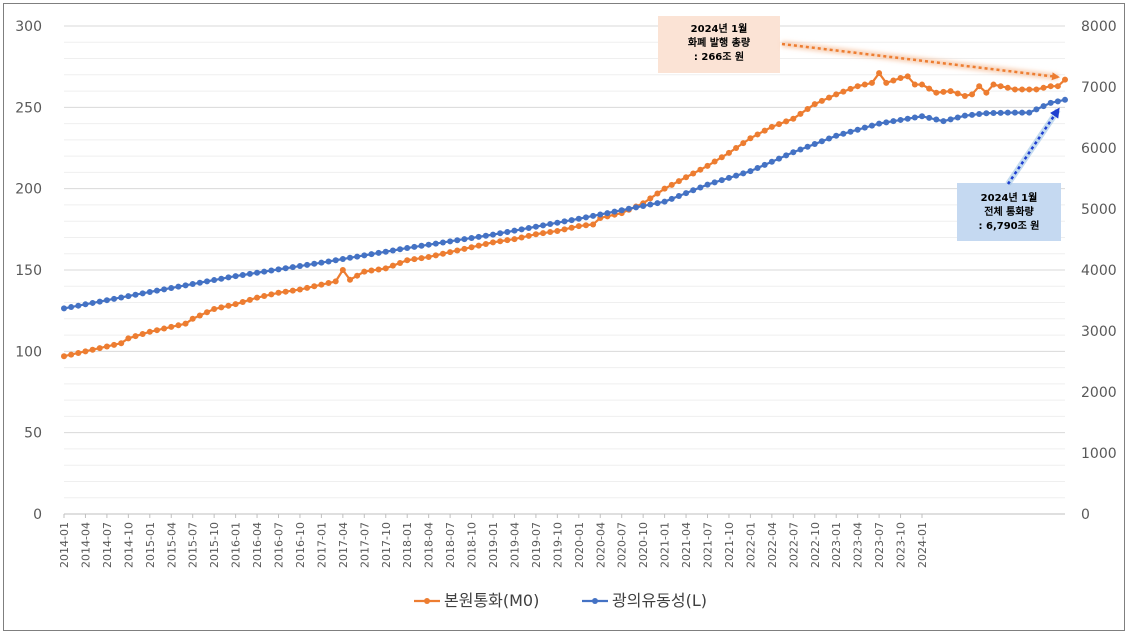  What do you see at coordinates (33, 434) in the screenshot?
I see `y-left-tick-label: 50` at bounding box center [33, 434].